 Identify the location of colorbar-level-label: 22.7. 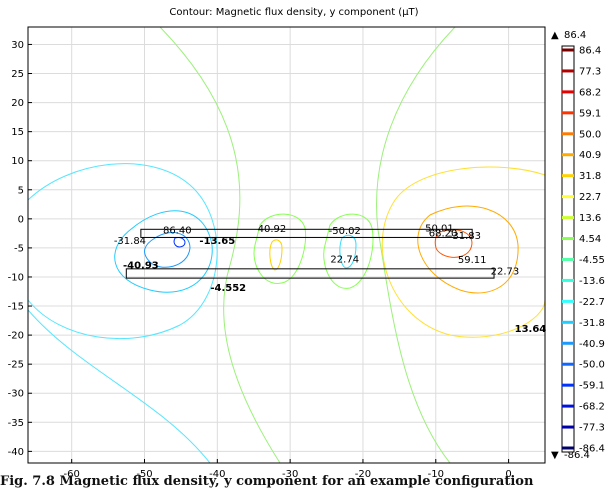
(590, 197).